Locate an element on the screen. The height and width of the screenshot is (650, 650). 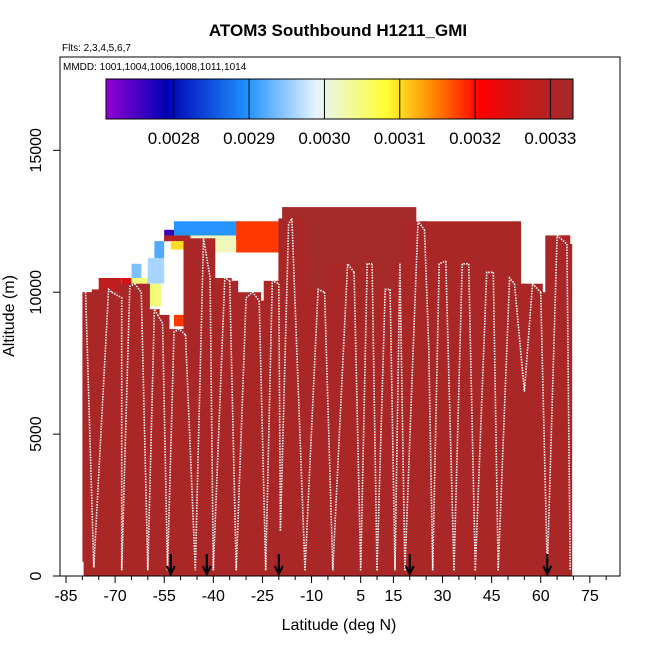
y-axis-label: Altitude (m) is located at coordinates (9, 316).